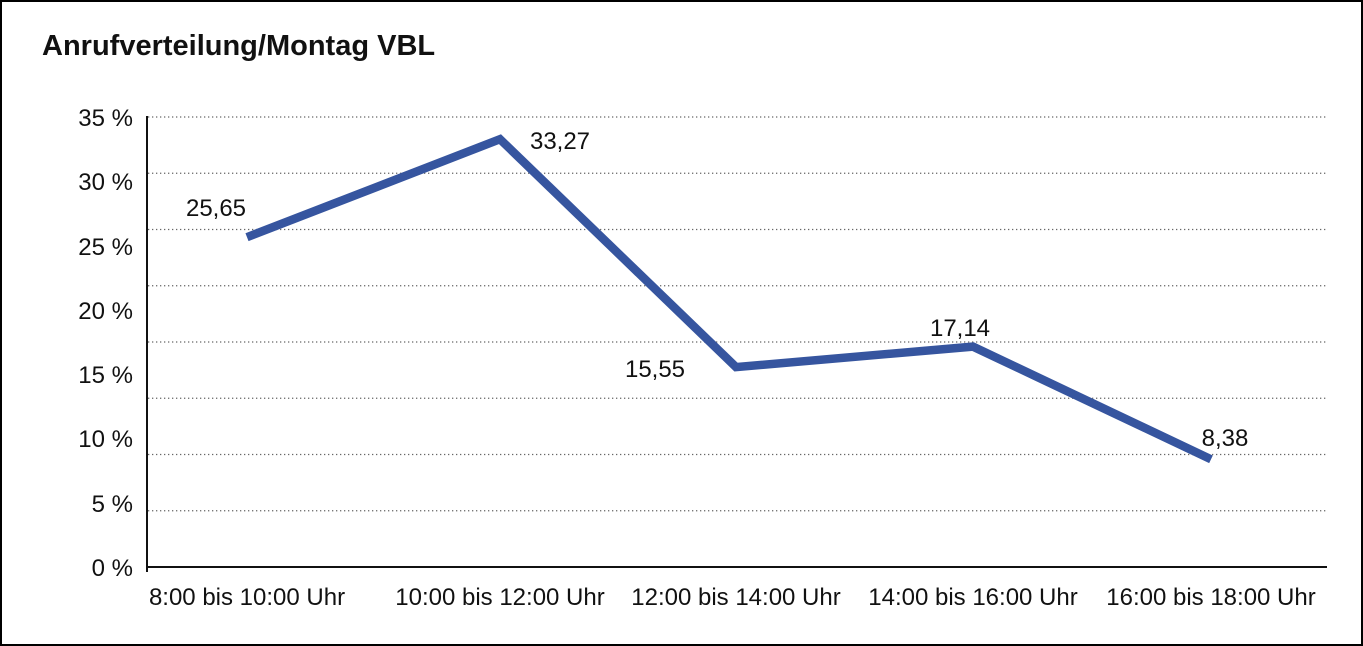 This screenshot has height=646, width=1363. Describe the element at coordinates (1225, 439) in the screenshot. I see `data-point-label: 8,38` at that location.